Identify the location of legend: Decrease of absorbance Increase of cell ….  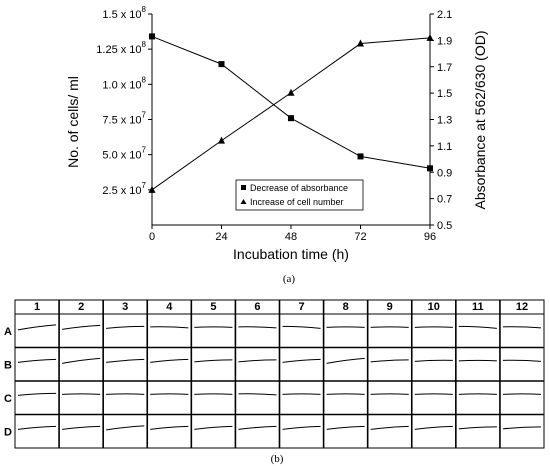
(299, 195).